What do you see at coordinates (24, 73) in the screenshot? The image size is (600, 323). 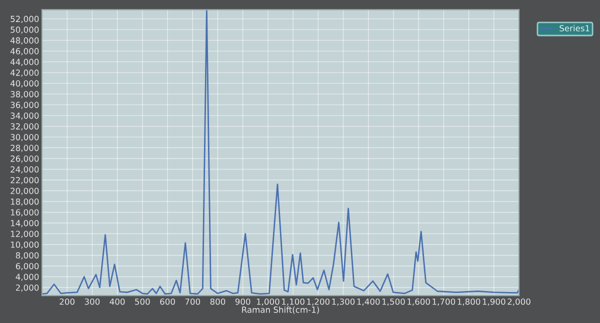 I see `y-tick-label: 42,000` at bounding box center [24, 73].